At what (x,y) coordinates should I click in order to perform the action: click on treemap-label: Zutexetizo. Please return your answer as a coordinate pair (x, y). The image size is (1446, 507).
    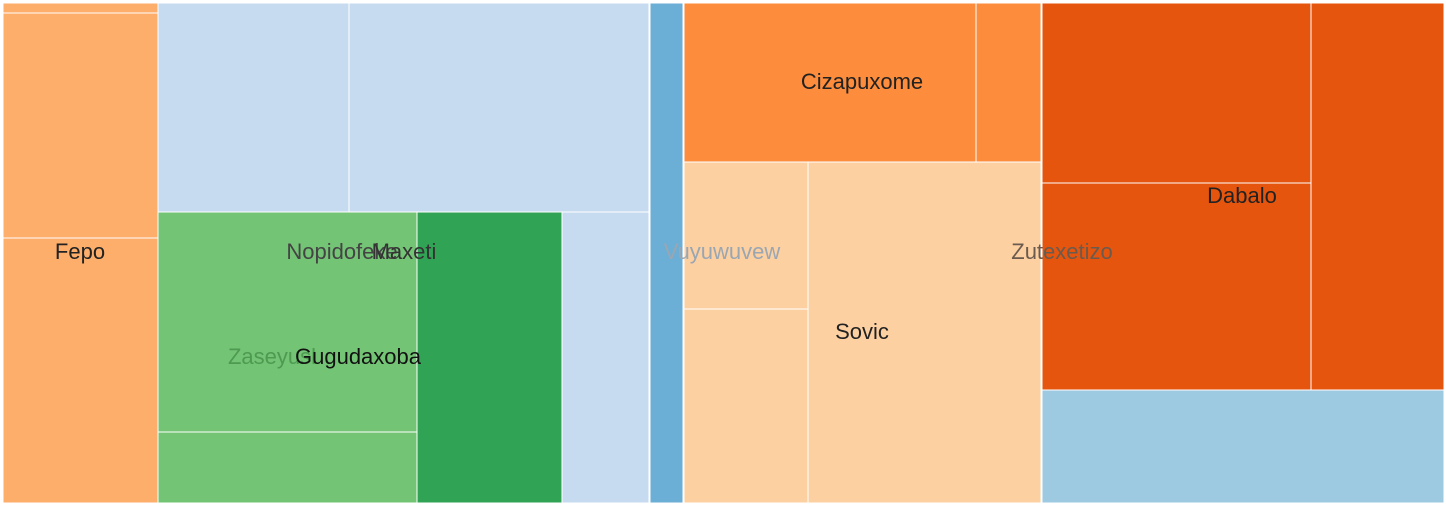
    Looking at the image, I should click on (1062, 251).